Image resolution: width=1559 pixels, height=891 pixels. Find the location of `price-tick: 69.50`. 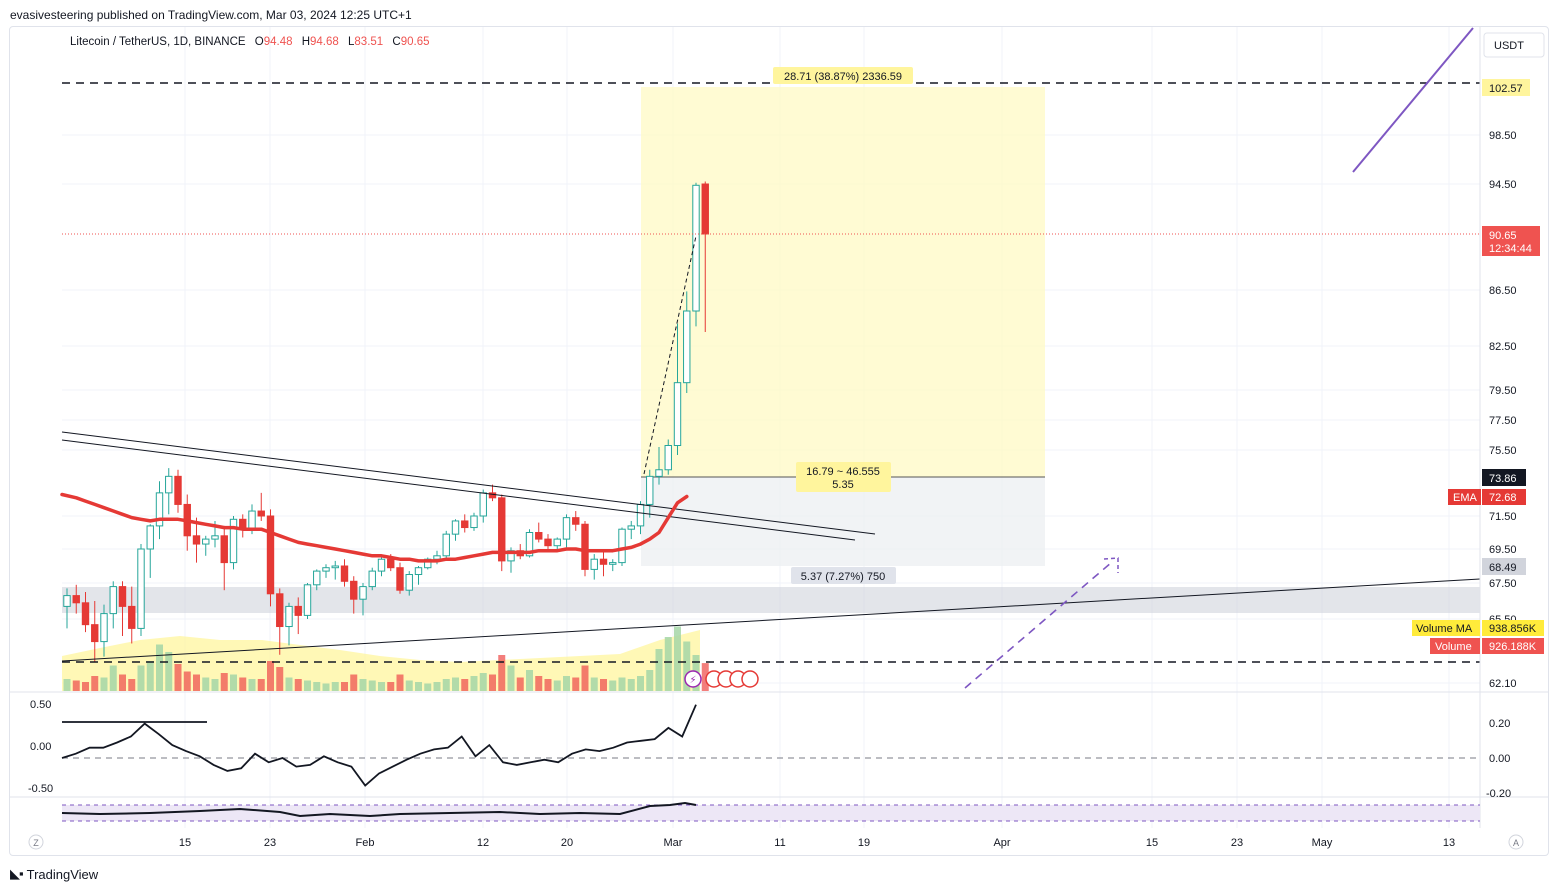

price-tick: 69.50 is located at coordinates (1503, 550).